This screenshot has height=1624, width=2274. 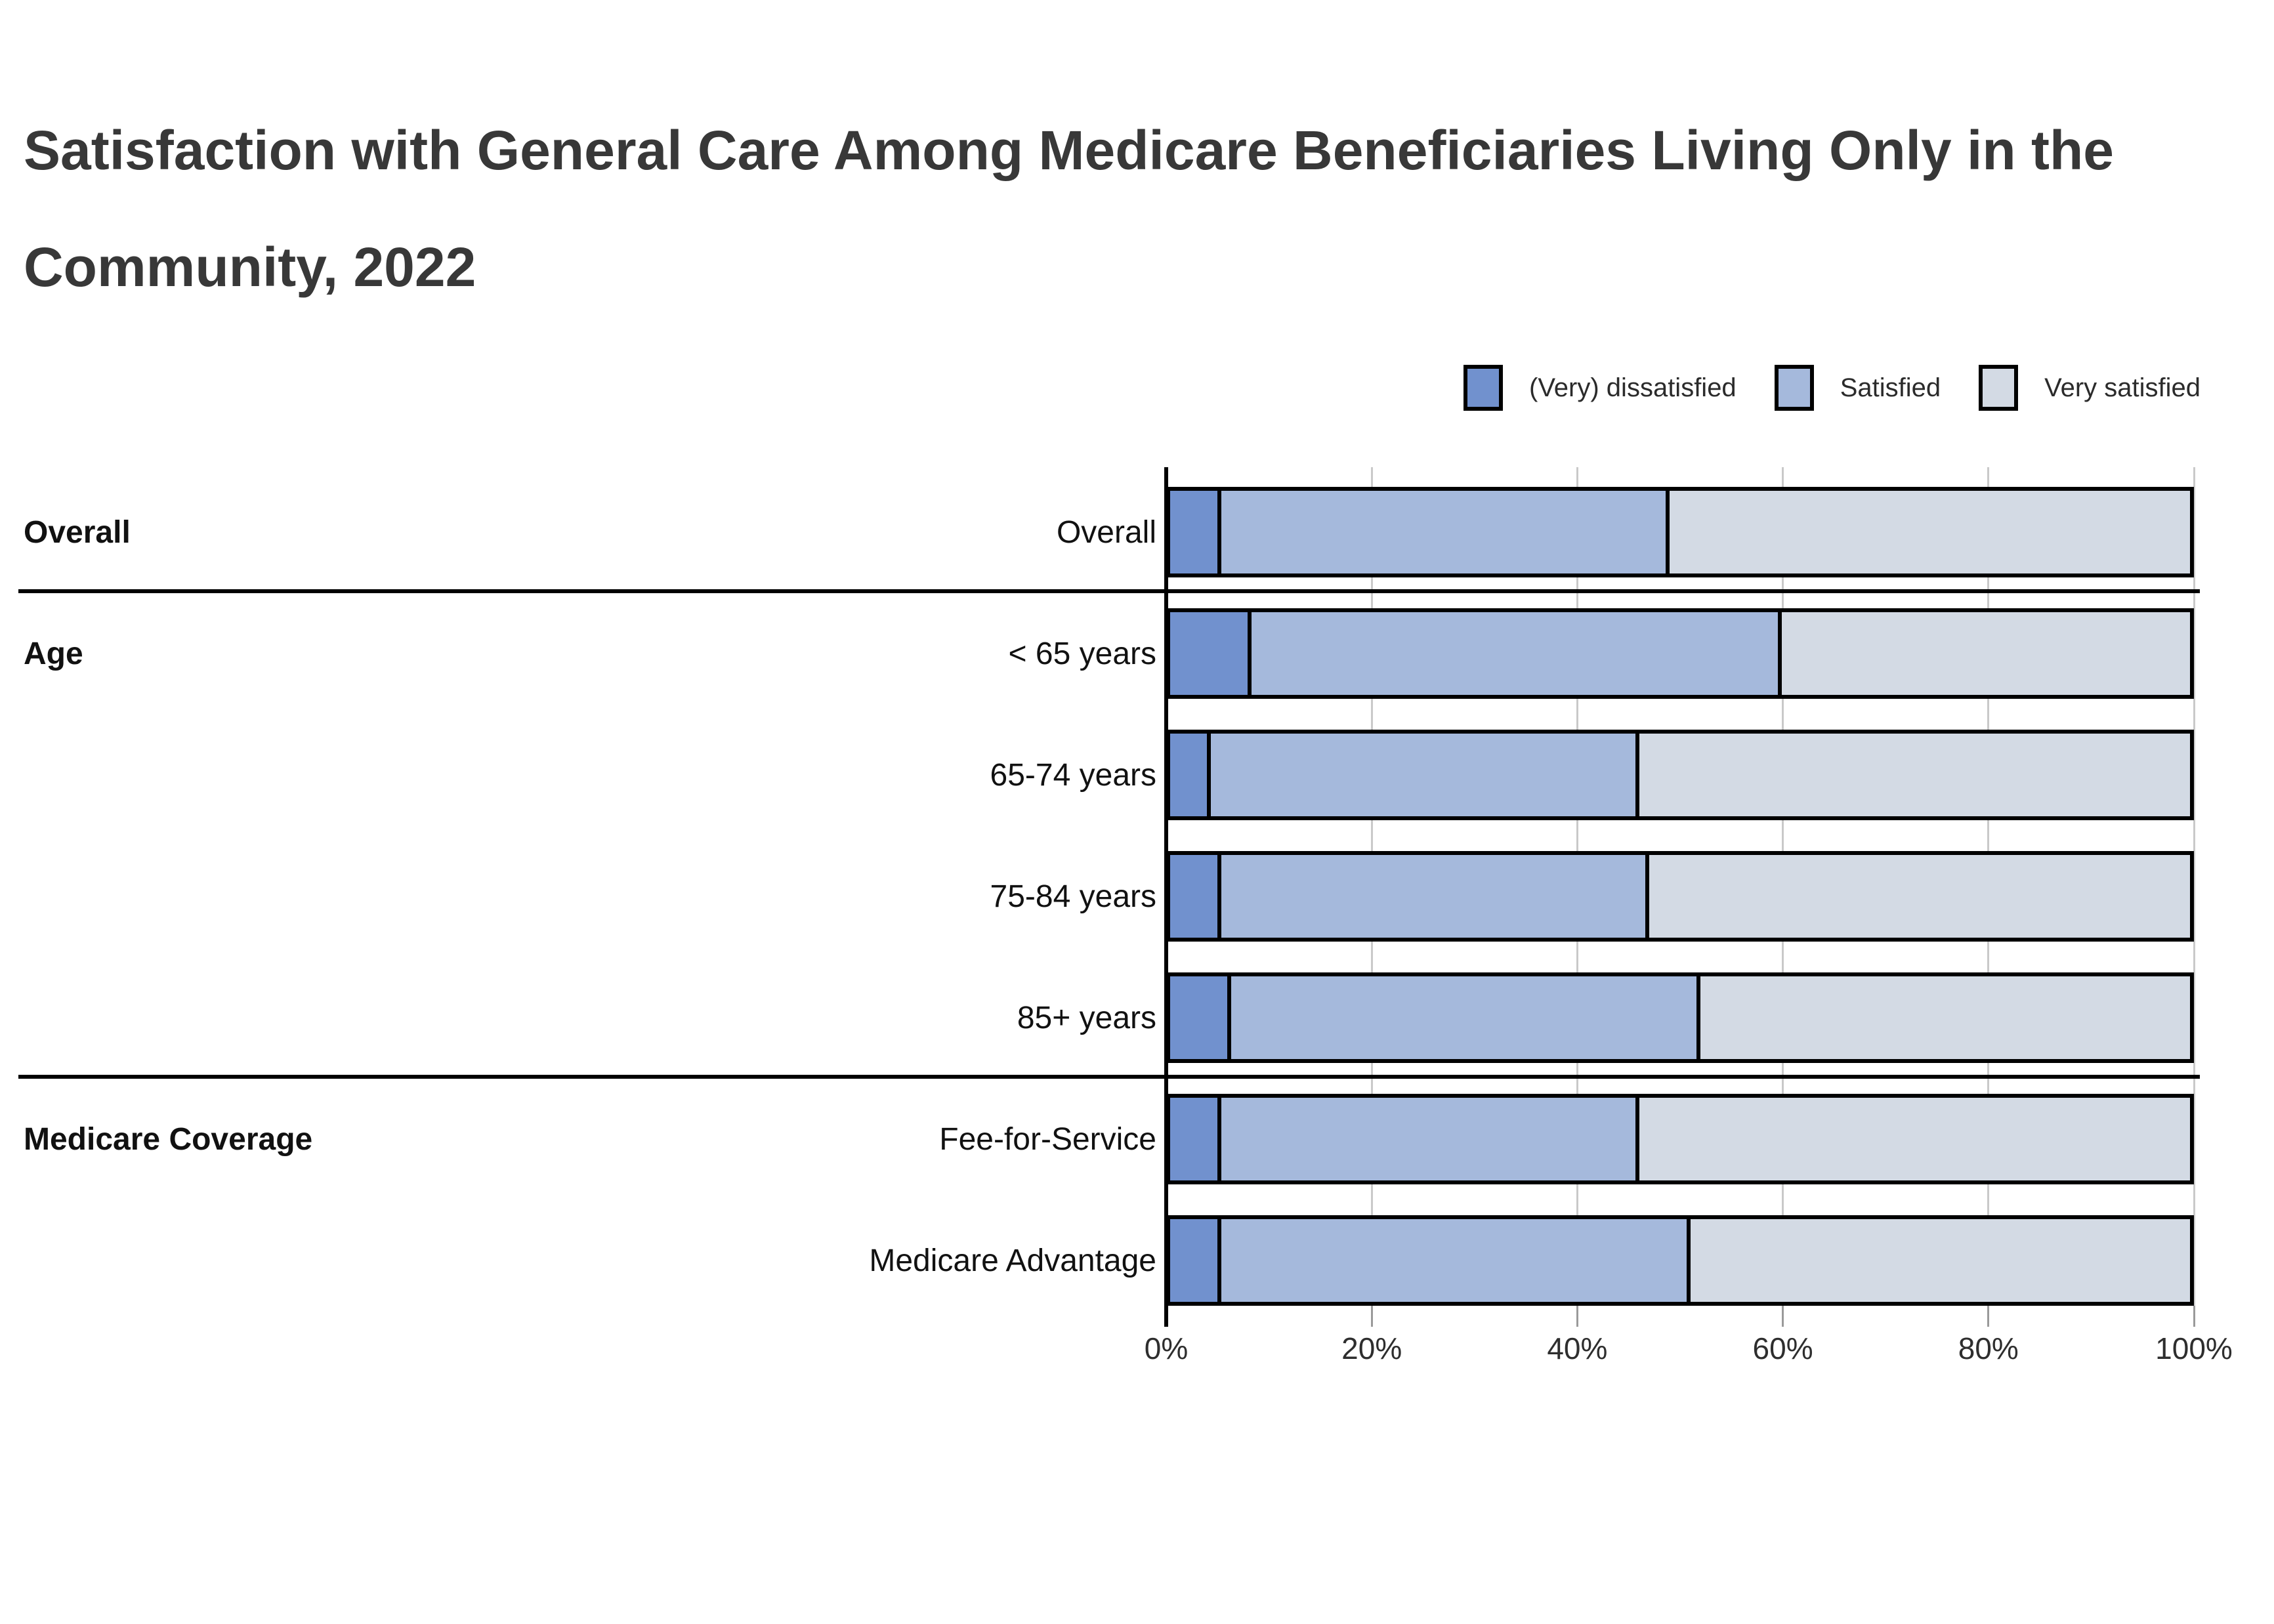 I want to click on bar-row--65-years, so click(x=1680, y=654).